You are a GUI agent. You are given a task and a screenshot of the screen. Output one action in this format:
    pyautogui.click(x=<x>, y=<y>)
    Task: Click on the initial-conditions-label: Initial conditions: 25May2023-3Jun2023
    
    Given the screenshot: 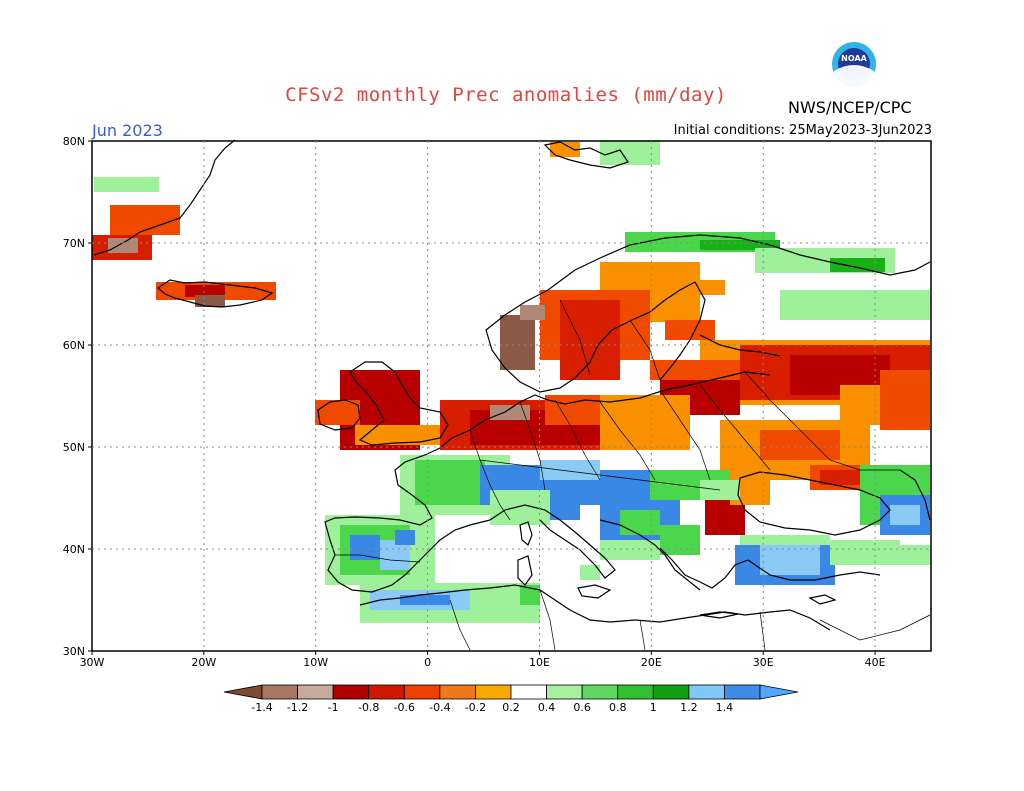 What is the action you would take?
    pyautogui.click(x=802, y=130)
    